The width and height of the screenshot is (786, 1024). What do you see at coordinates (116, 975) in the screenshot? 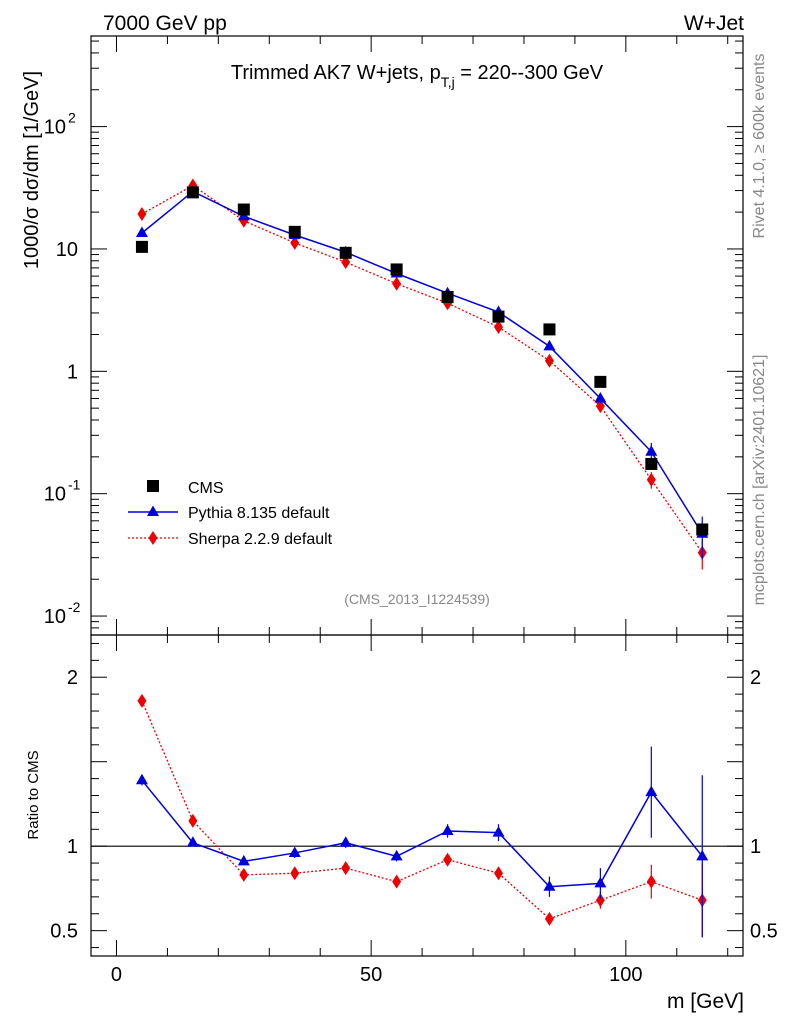
I see `x-tick-label: 0` at bounding box center [116, 975].